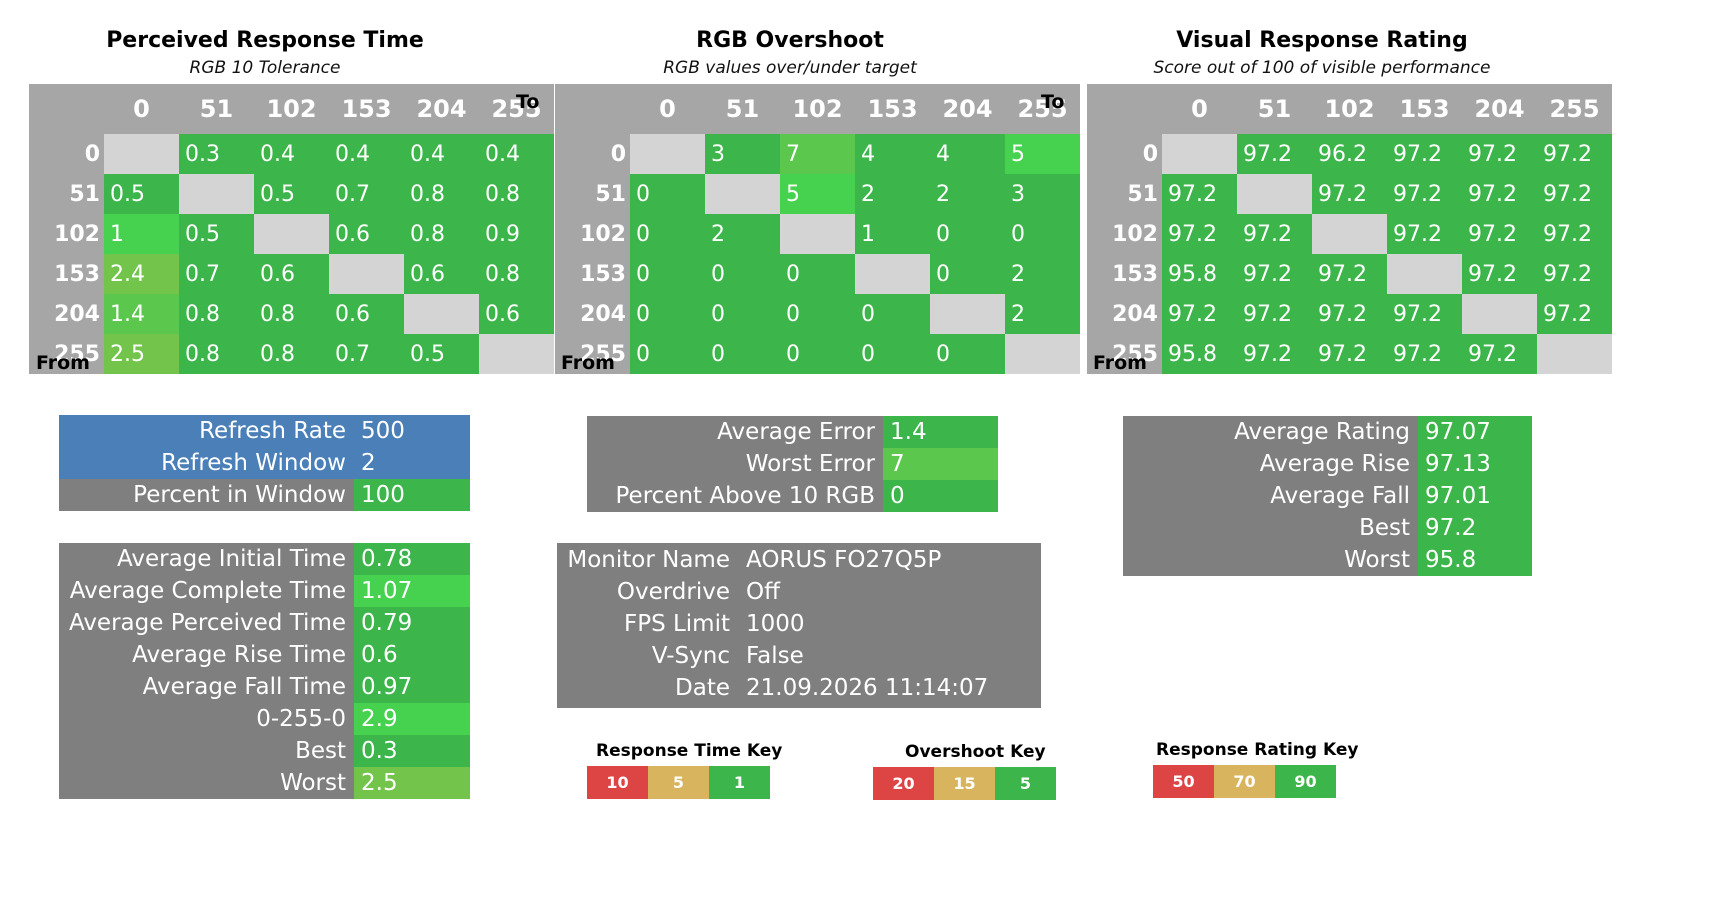 The width and height of the screenshot is (1722, 911). Describe the element at coordinates (412, 719) in the screenshot. I see `stat-value: 2.9` at that location.